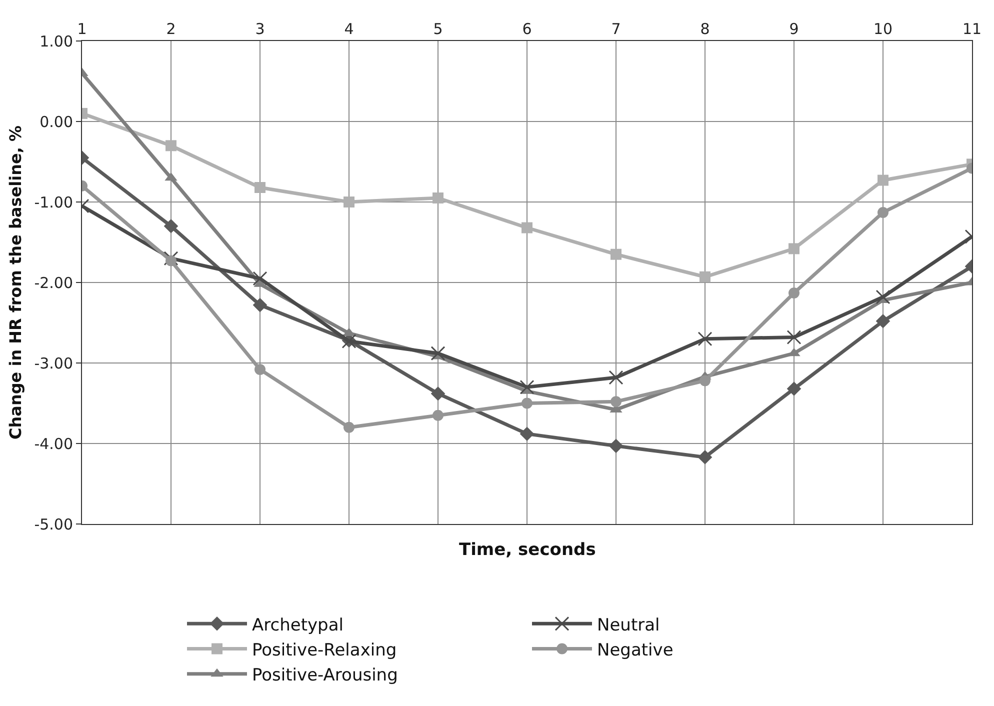 The height and width of the screenshot is (706, 994). What do you see at coordinates (635, 650) in the screenshot?
I see `legend-label: Negative` at bounding box center [635, 650].